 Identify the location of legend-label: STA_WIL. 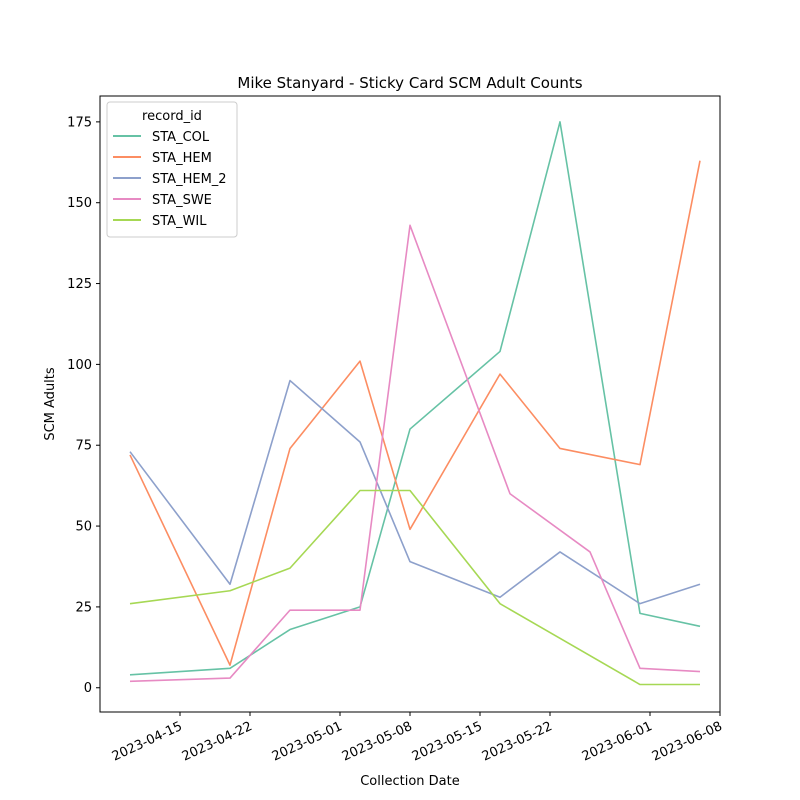
(179, 221).